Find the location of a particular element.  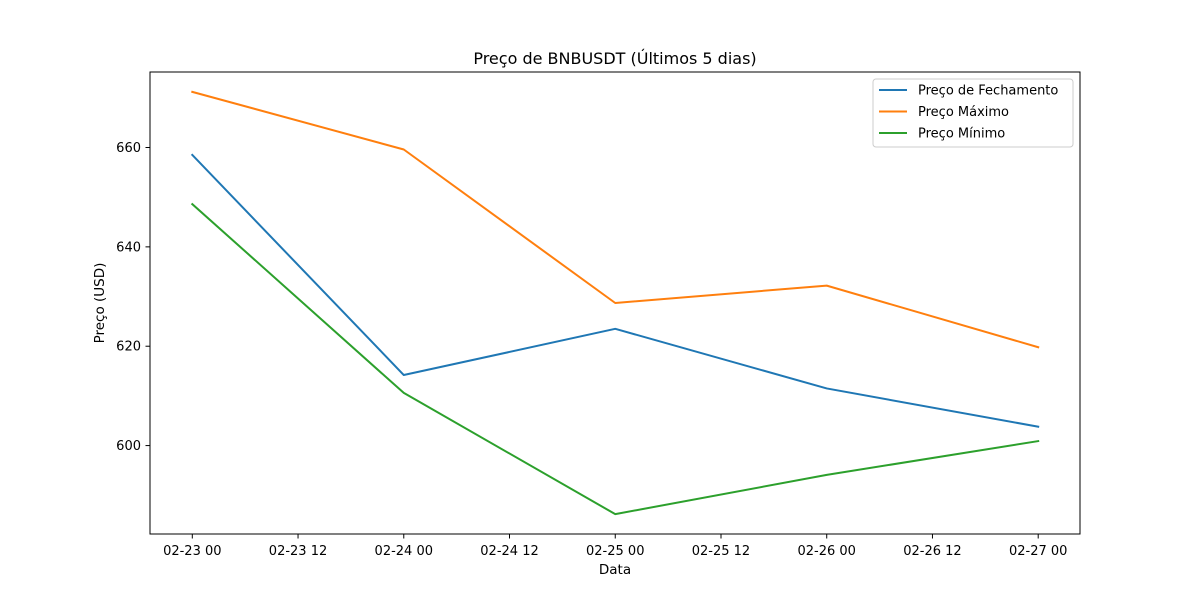

x-tick-label: 02-25 12 is located at coordinates (721, 551).